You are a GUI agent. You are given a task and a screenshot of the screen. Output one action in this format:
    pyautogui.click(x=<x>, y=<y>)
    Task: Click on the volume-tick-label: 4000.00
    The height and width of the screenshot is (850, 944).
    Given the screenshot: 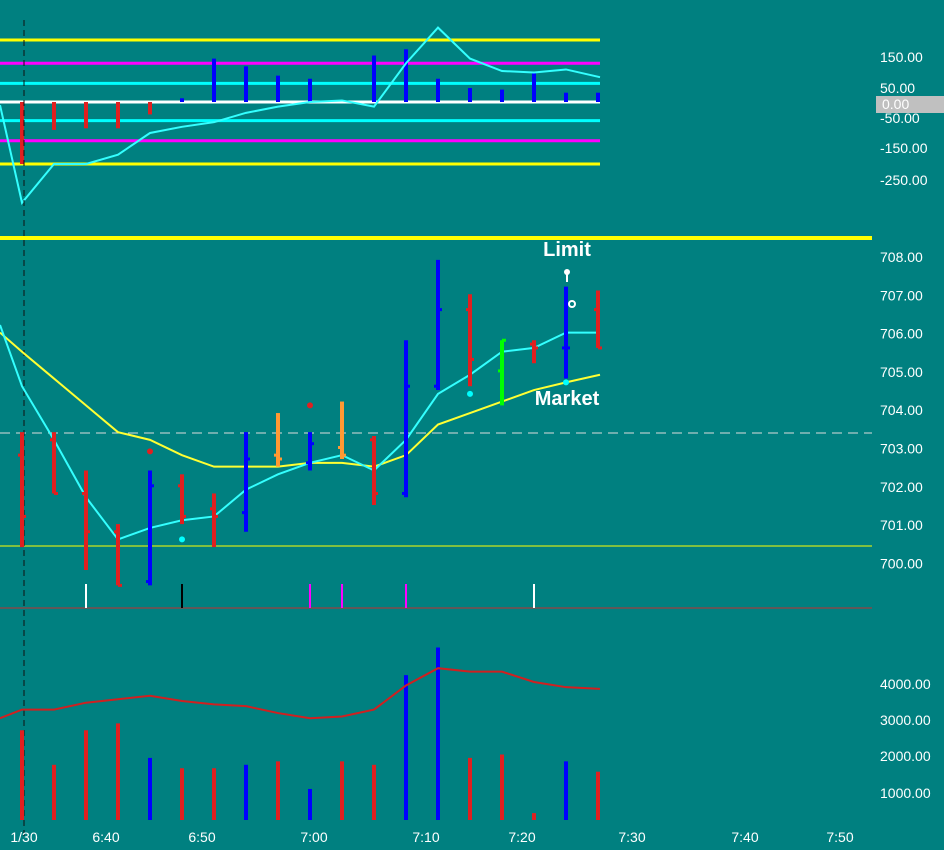 What is the action you would take?
    pyautogui.click(x=905, y=684)
    